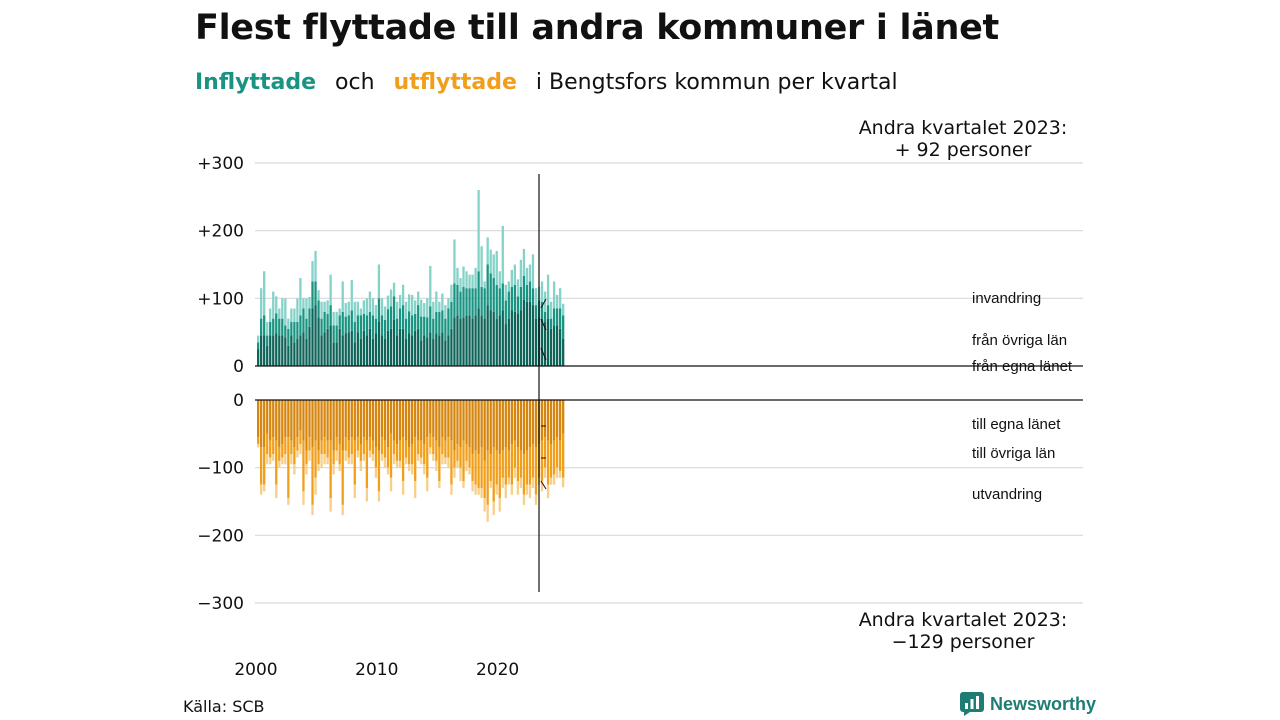 The height and width of the screenshot is (720, 1280). Describe the element at coordinates (497, 670) in the screenshot. I see `x-tick-label: 2020` at that location.